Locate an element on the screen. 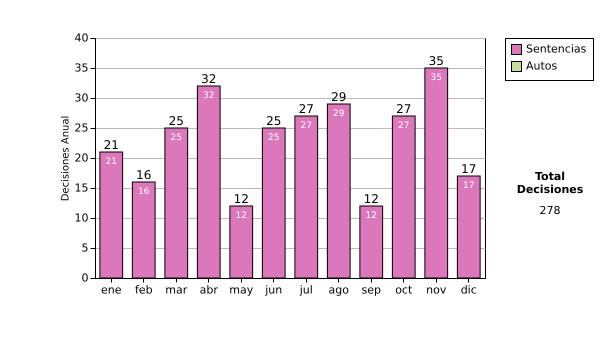 This screenshot has width=600, height=340. total-label: 17 is located at coordinates (468, 169).